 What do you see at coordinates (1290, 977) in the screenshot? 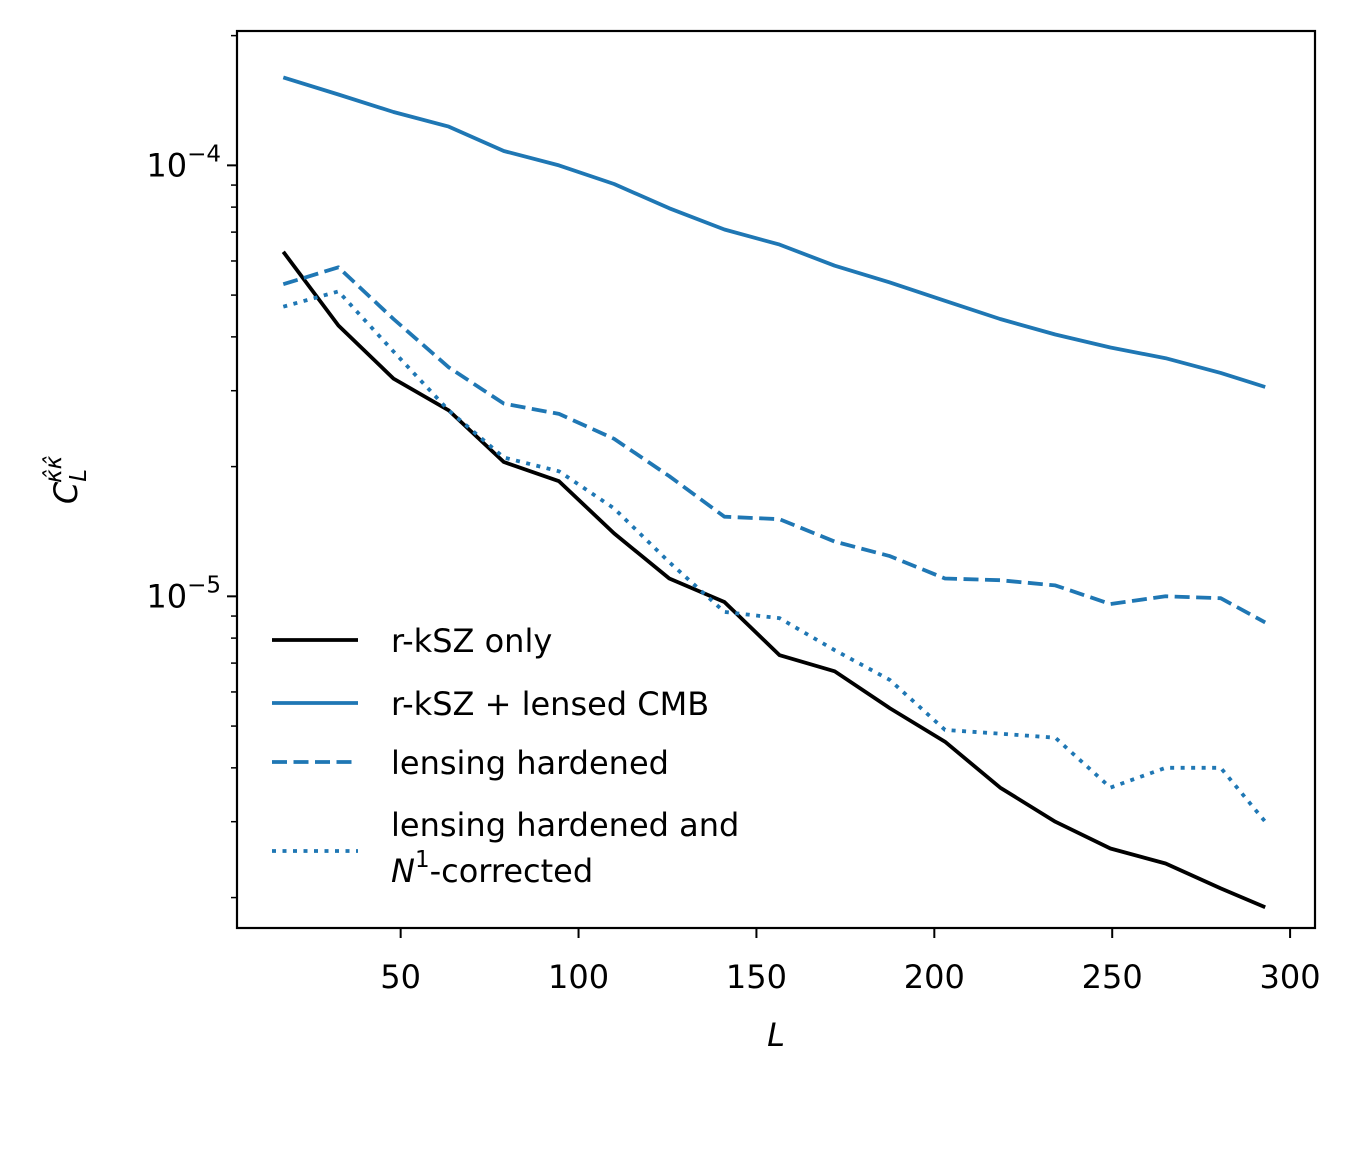
I see `x-tick-label: 300` at bounding box center [1290, 977].